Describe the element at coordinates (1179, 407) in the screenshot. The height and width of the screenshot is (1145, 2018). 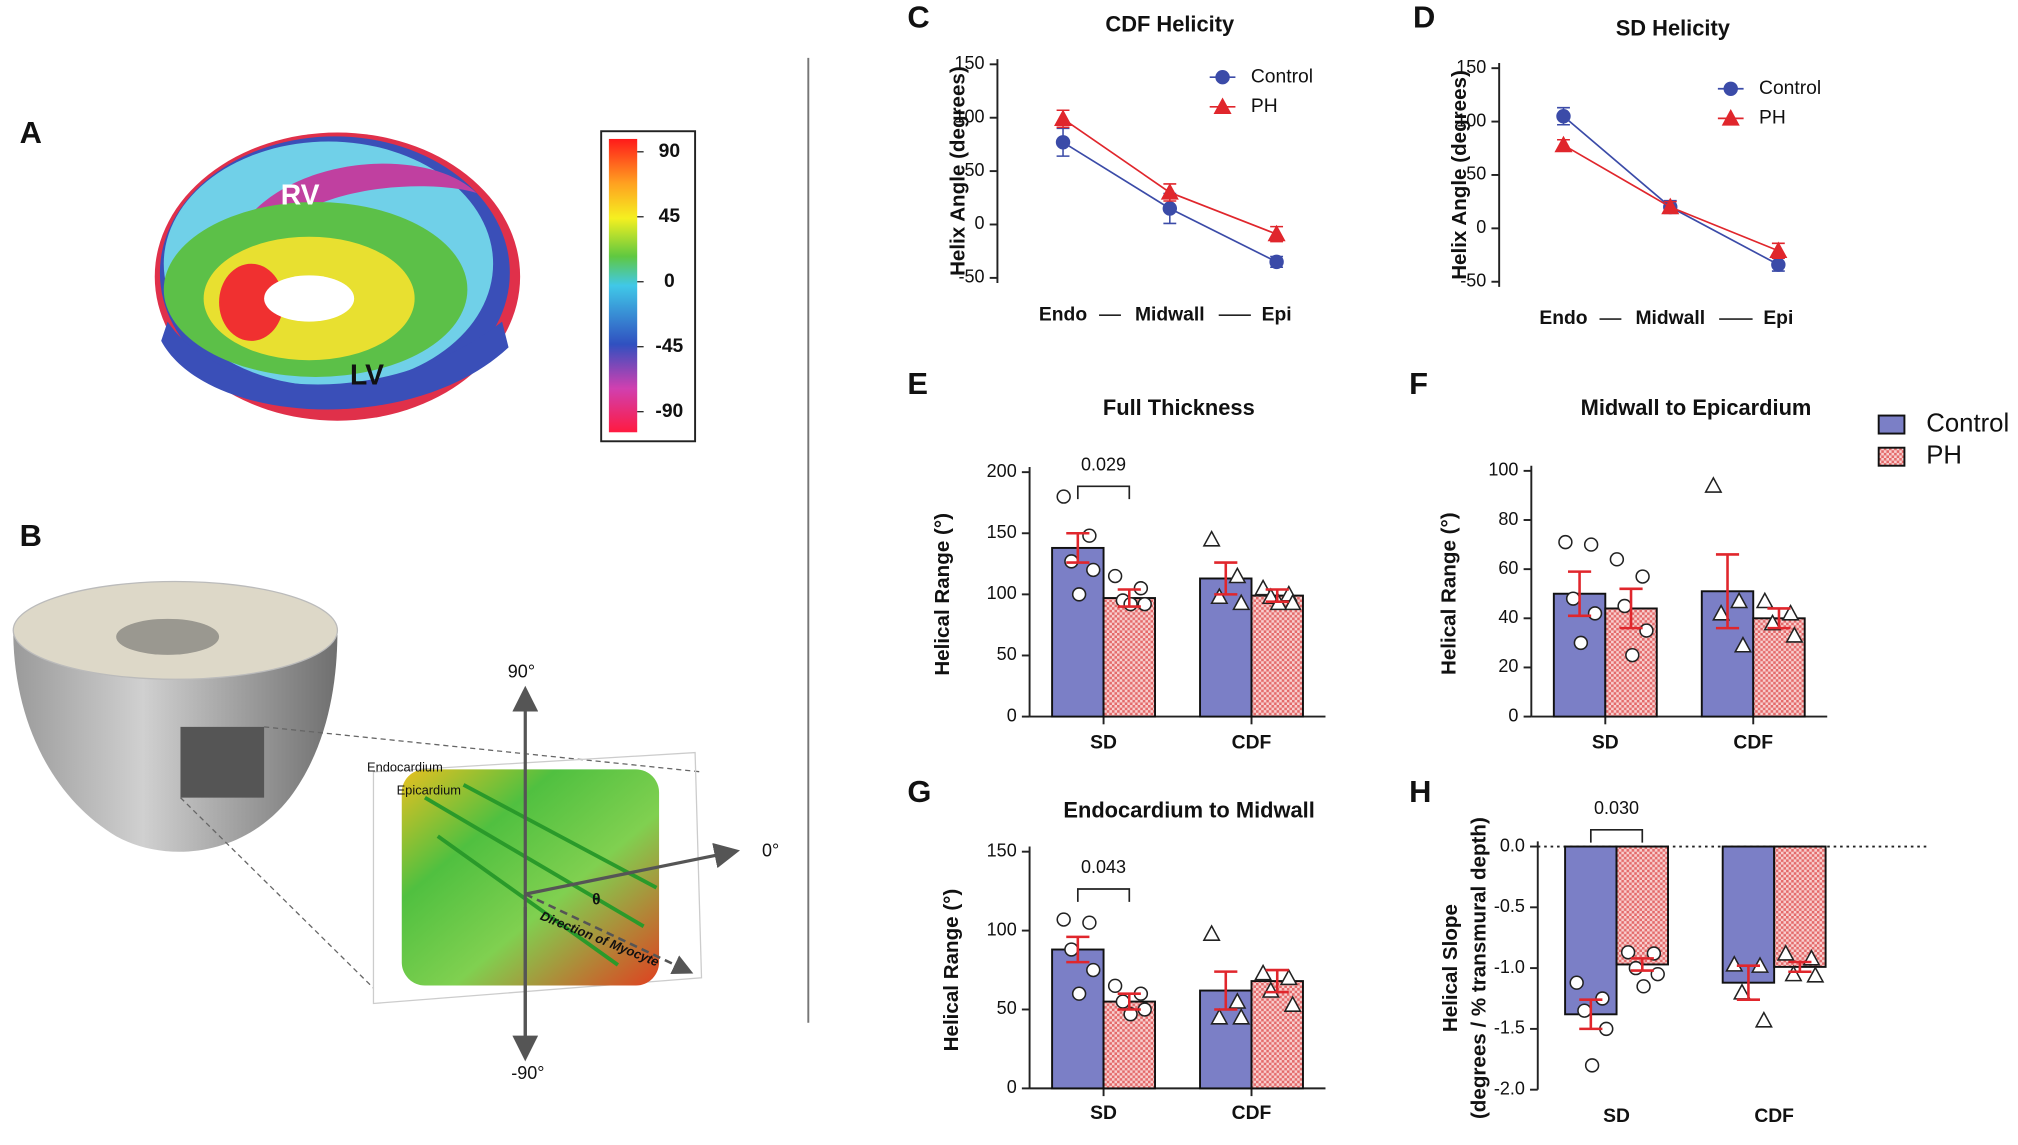
I see `chart-title: Full Thickness` at that location.